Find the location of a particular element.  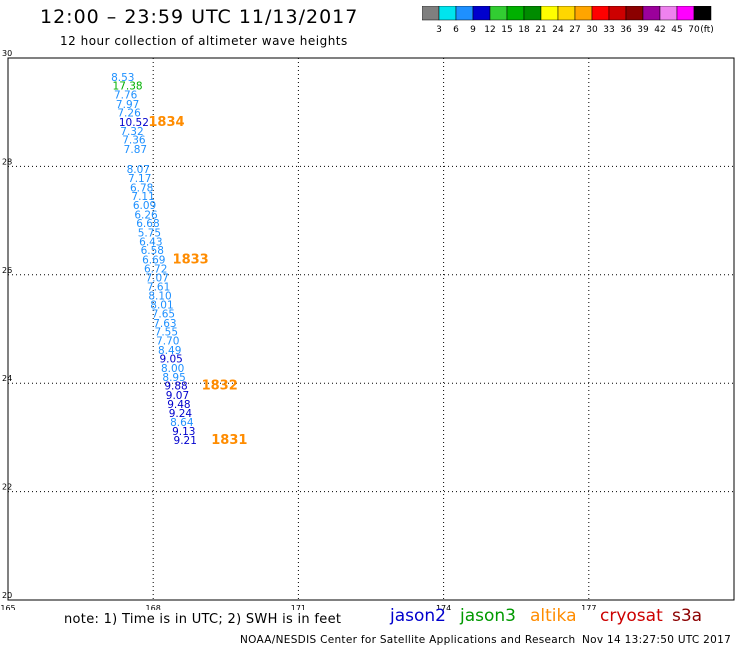

wave-height-value: 7.26 is located at coordinates (129, 114).